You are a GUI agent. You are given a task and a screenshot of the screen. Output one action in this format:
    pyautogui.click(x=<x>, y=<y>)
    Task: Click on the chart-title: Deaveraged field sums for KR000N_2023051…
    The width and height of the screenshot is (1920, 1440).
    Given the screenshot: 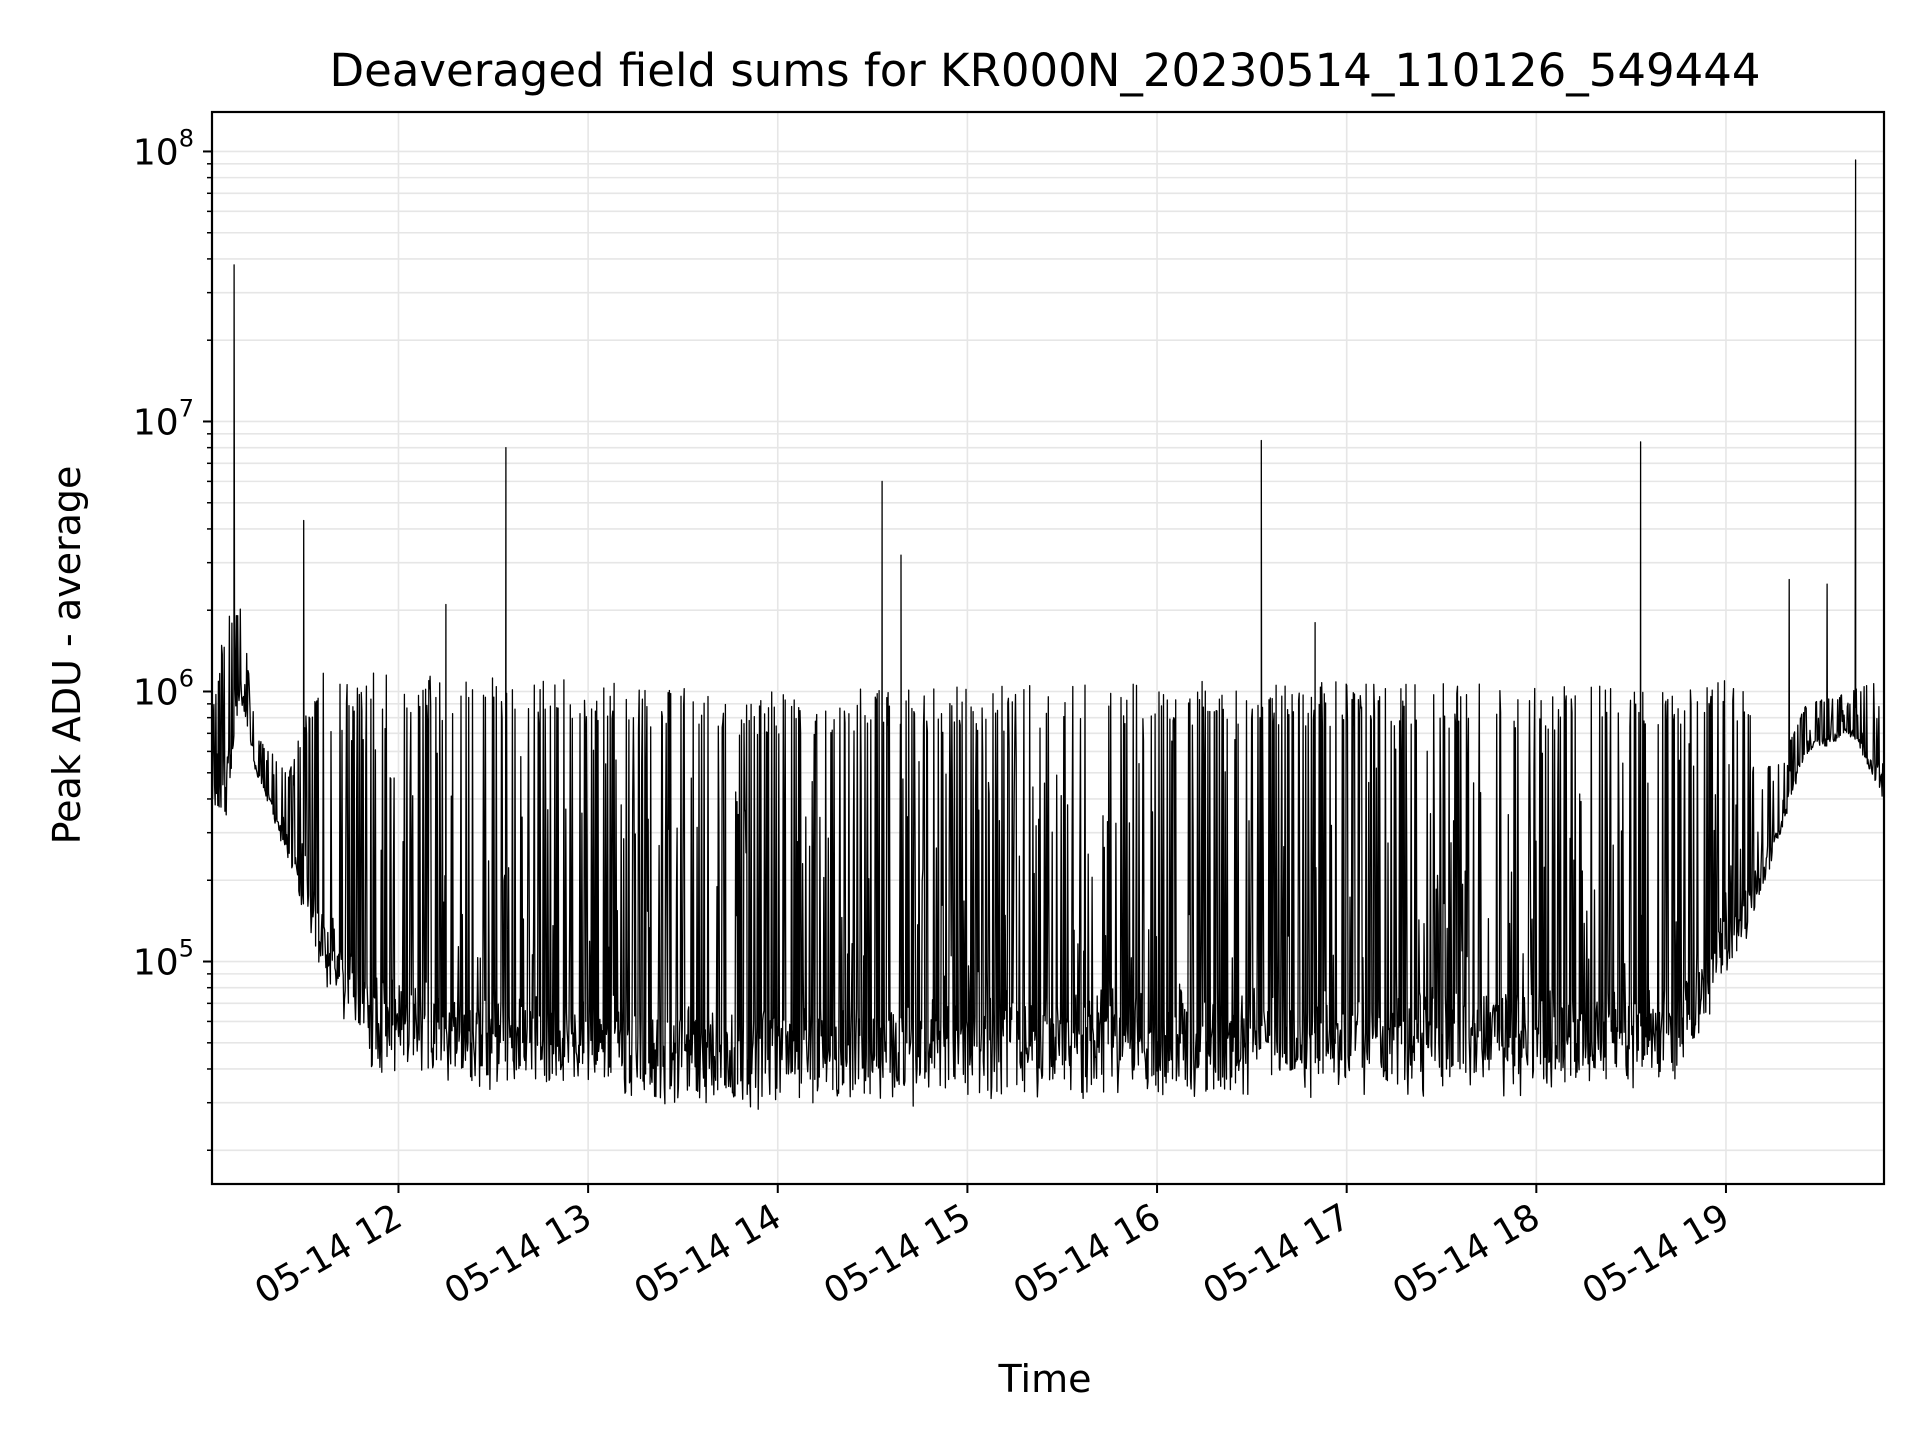 What is the action you would take?
    pyautogui.click(x=1045, y=70)
    